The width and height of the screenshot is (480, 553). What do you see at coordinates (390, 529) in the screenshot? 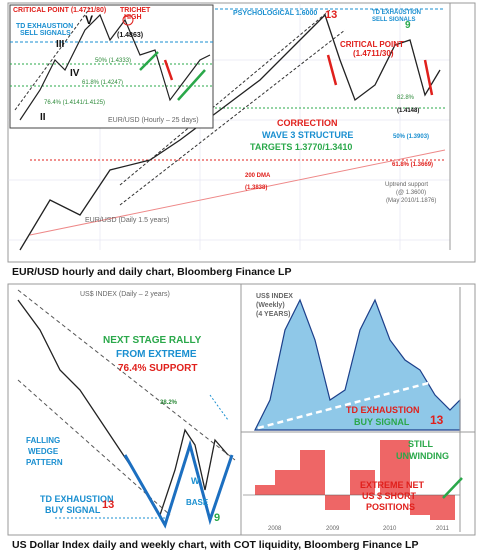
I see `x-tick-label: 2010` at bounding box center [390, 529].